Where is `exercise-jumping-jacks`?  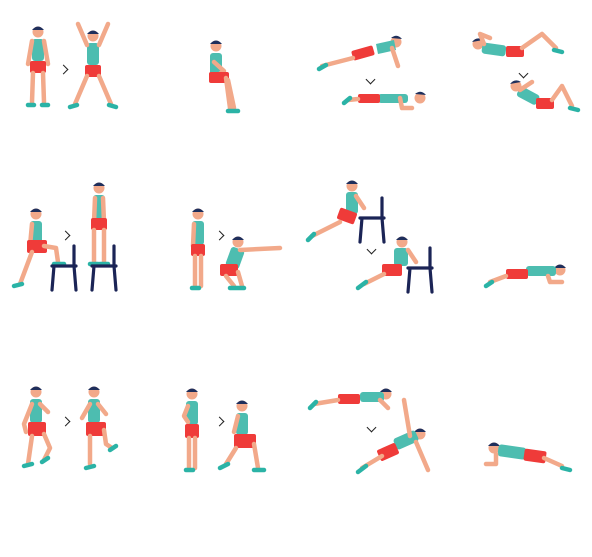
exercise-jumping-jacks is located at coordinates (70, 67).